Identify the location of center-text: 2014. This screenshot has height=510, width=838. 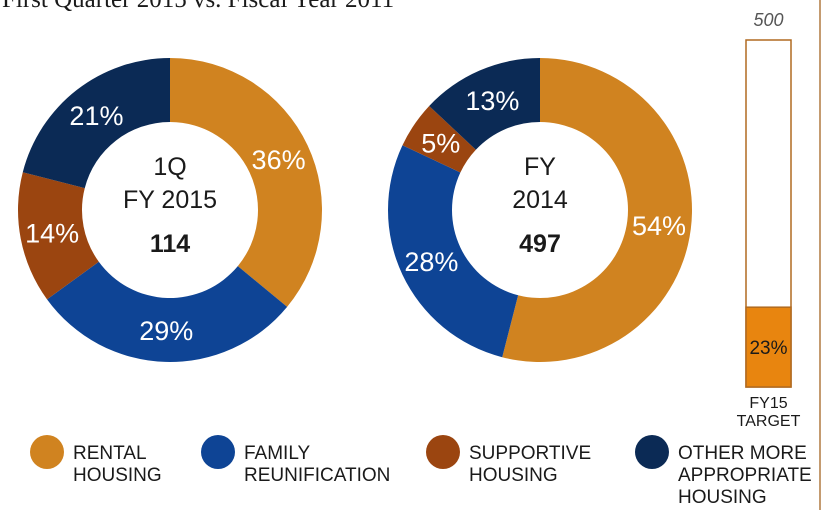
(540, 200).